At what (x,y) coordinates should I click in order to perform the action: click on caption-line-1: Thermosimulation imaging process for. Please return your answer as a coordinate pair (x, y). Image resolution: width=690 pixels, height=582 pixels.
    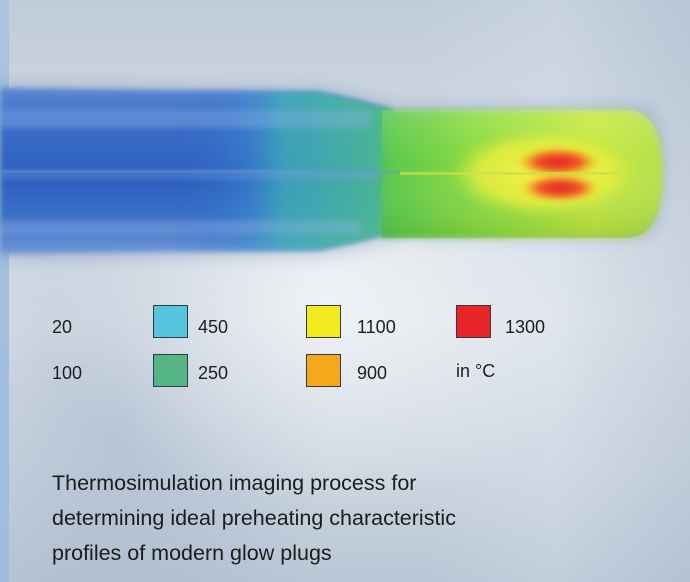
    Looking at the image, I should click on (234, 483).